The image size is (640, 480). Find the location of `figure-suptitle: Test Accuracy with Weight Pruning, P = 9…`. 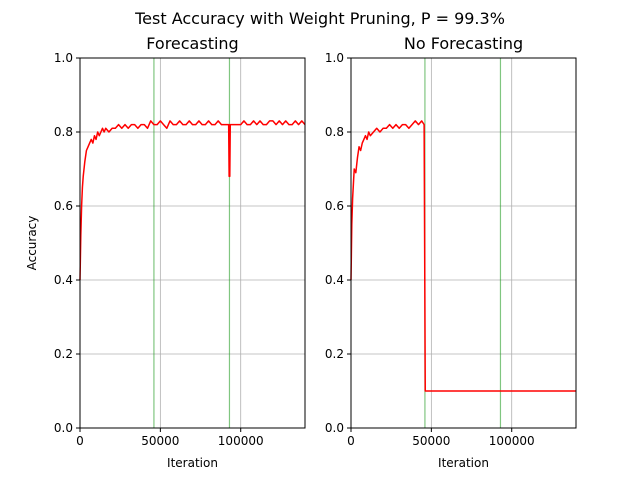

figure-suptitle: Test Accuracy with Weight Pruning, P = 9… is located at coordinates (319, 18).